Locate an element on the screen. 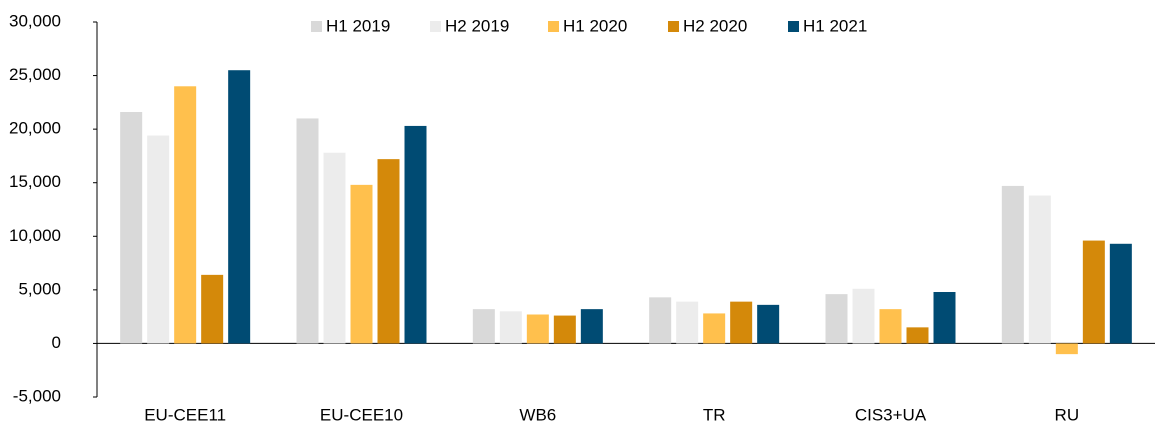  x-tick-label: EU-CEE10 is located at coordinates (361, 414).